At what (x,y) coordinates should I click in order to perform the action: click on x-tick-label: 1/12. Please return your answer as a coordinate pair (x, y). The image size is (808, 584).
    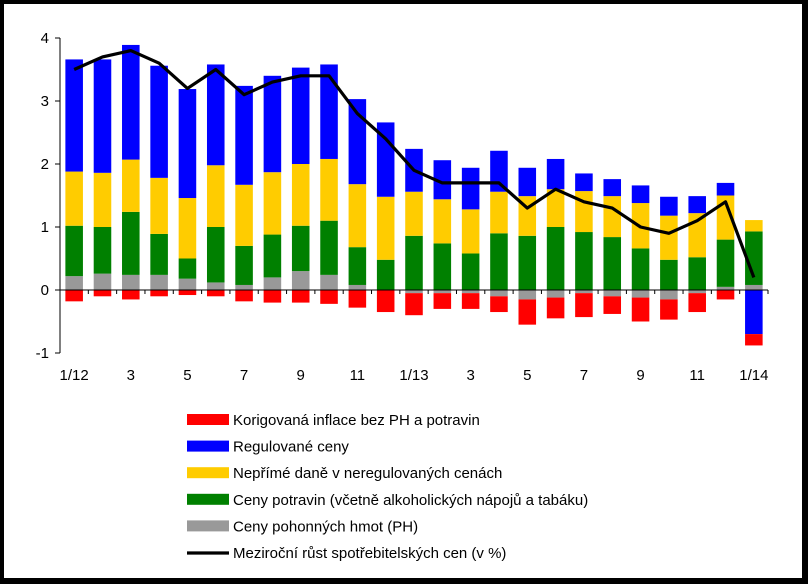
    Looking at the image, I should click on (74, 375).